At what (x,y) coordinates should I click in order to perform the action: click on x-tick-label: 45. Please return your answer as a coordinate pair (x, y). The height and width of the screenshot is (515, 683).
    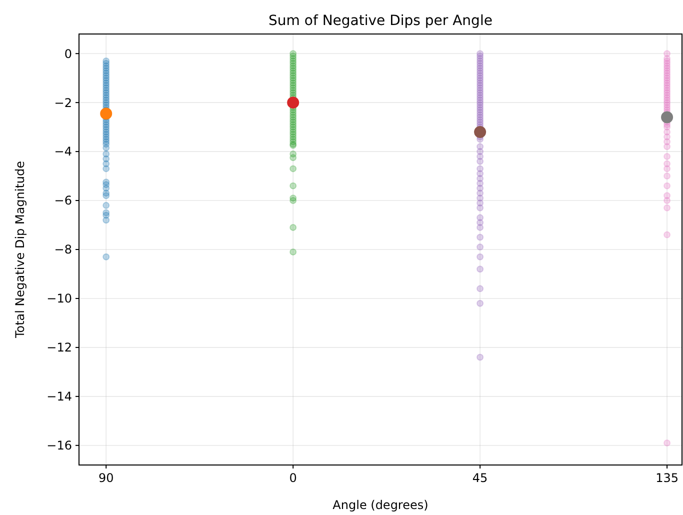
    Looking at the image, I should click on (480, 478).